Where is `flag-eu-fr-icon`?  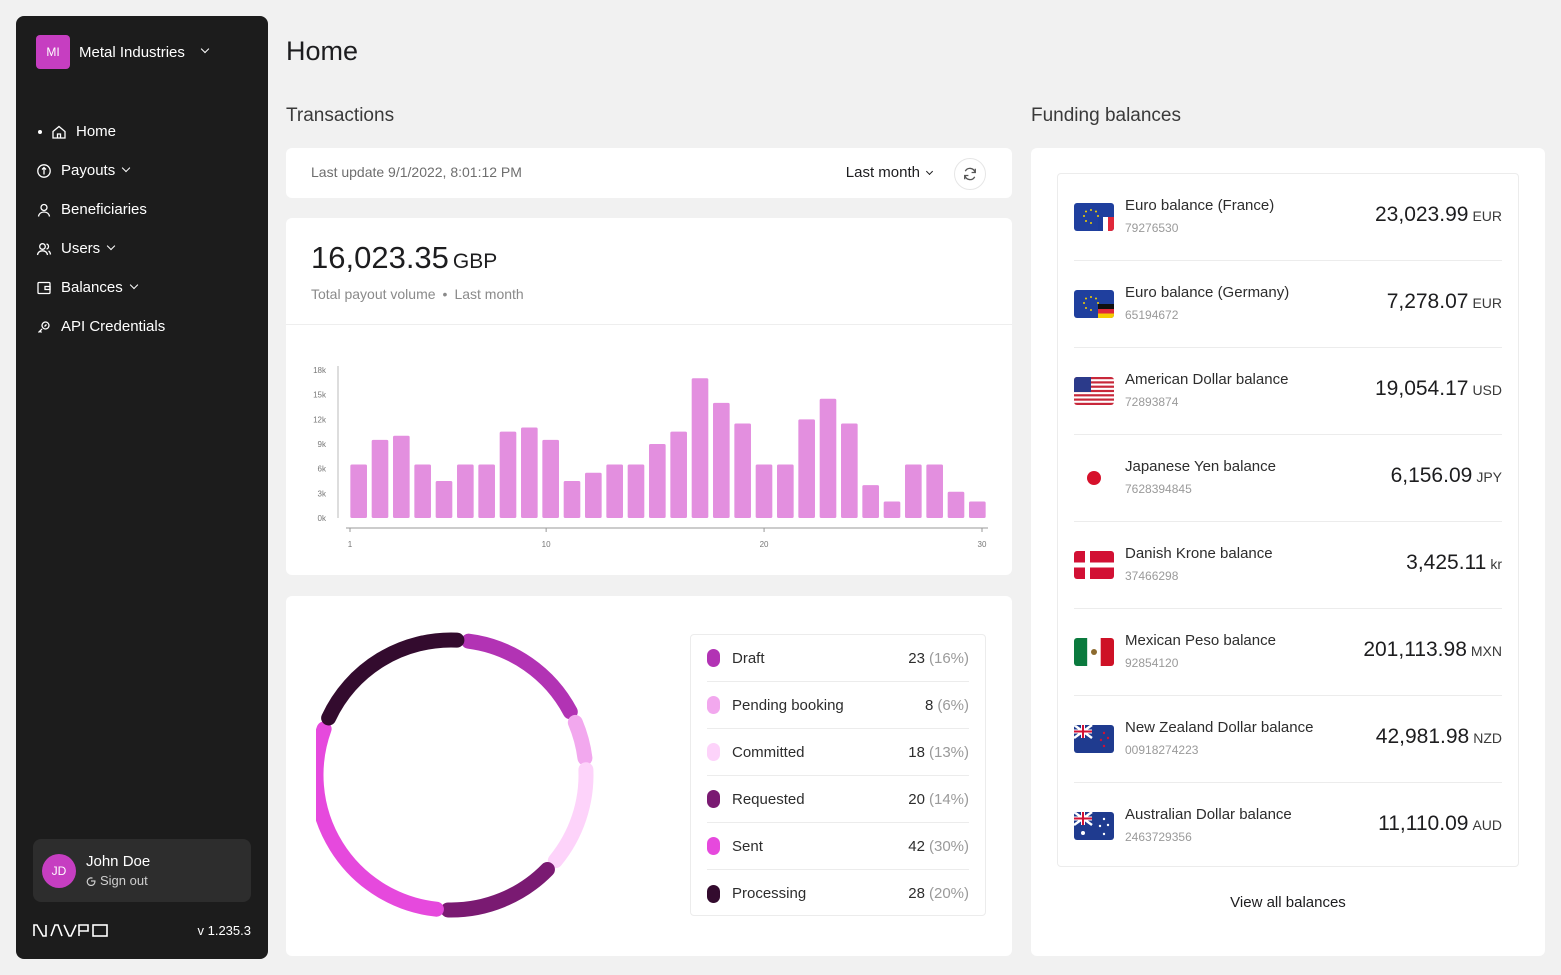
flag-eu-fr-icon is located at coordinates (1094, 217).